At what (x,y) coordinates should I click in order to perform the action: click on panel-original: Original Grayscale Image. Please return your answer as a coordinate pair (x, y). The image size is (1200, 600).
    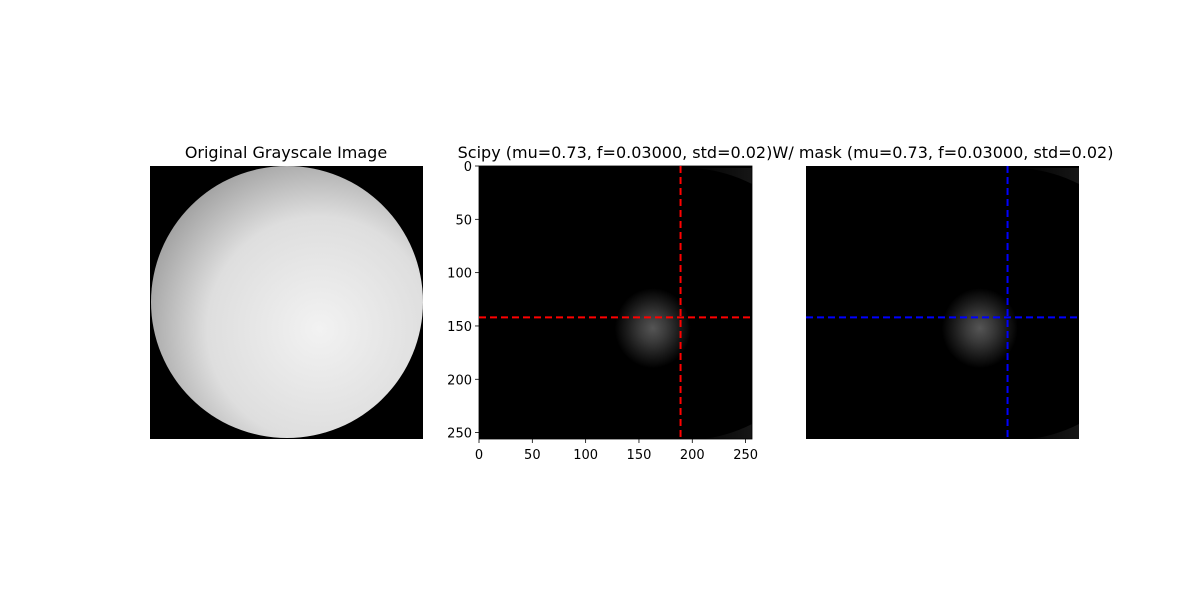
    Looking at the image, I should click on (286, 291).